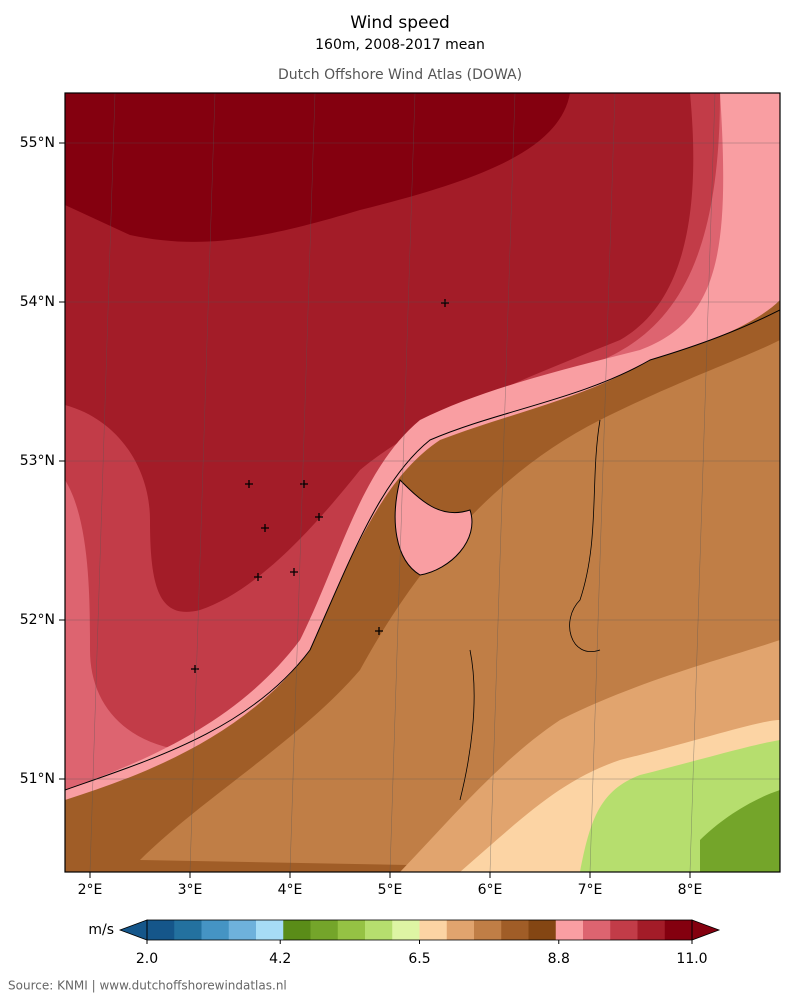  What do you see at coordinates (90, 890) in the screenshot?
I see `lon-label: 2°E` at bounding box center [90, 890].